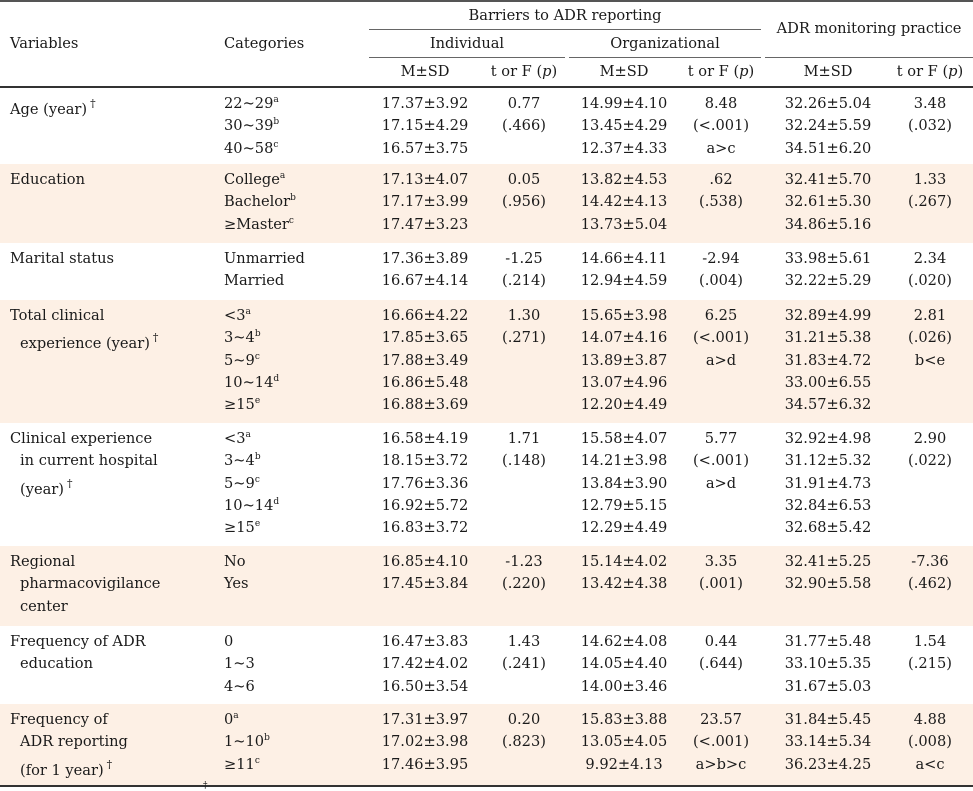  I want to click on header-org-msd: M±SD, so click(624, 71).